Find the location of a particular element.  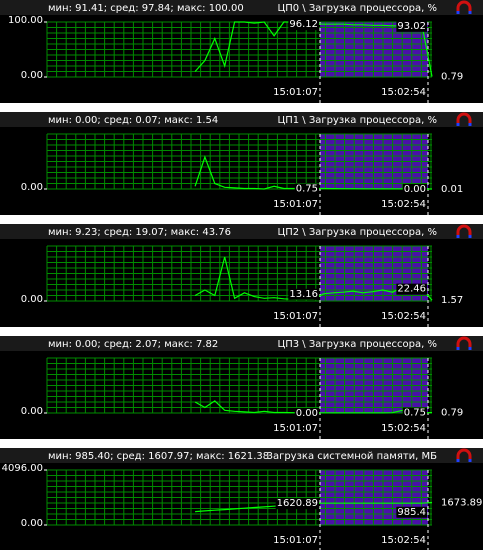

readout-value: 22.46 is located at coordinates (411, 289).